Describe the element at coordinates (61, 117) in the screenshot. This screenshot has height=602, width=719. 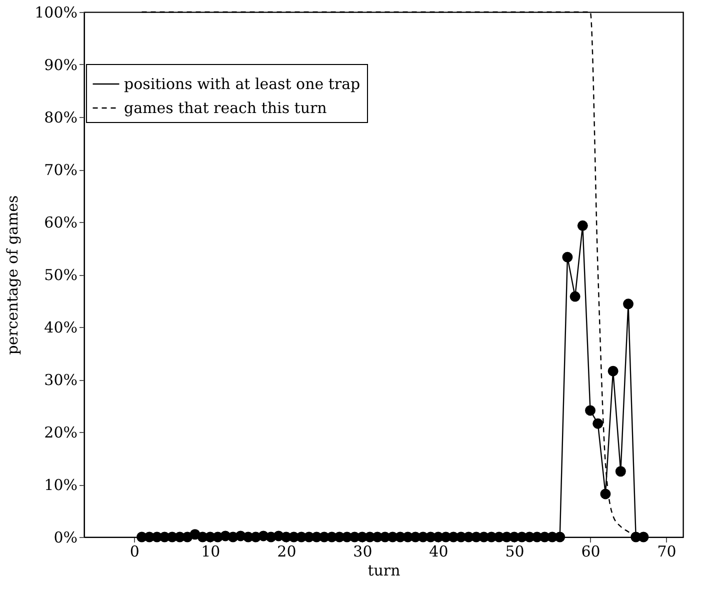
I see `y-tick-label: 80%` at that location.